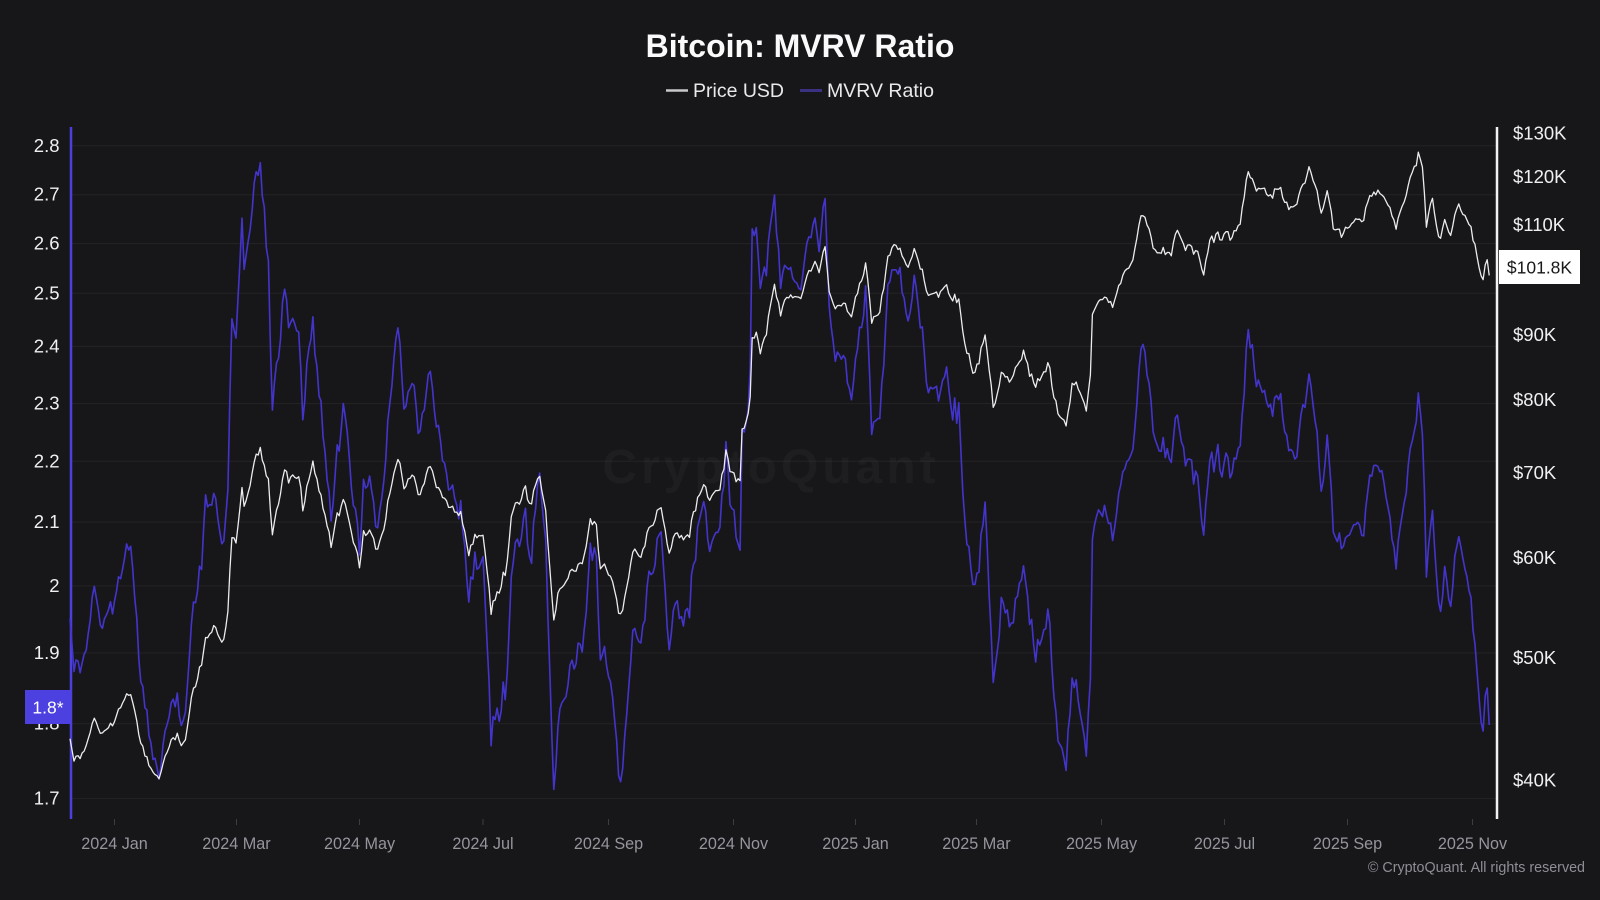 This screenshot has height=900, width=1600. I want to click on svg-text: 2, so click(54, 585).